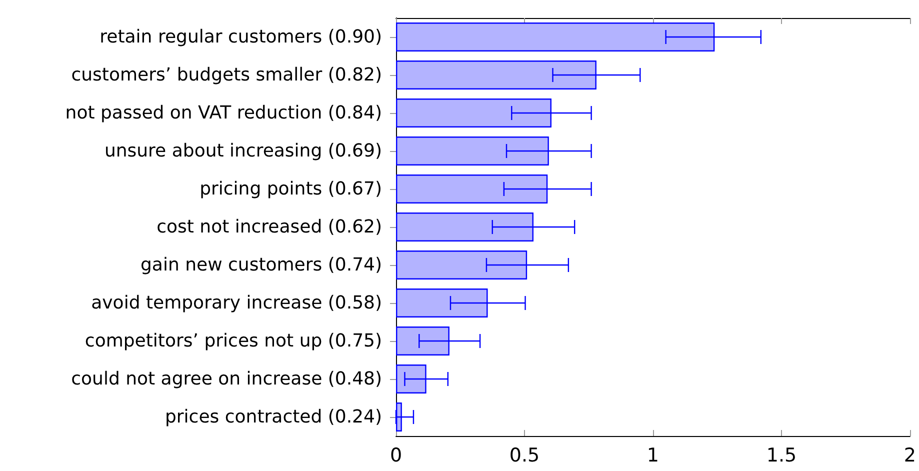  What do you see at coordinates (396, 455) in the screenshot?
I see `x-tick-label: 0` at bounding box center [396, 455].